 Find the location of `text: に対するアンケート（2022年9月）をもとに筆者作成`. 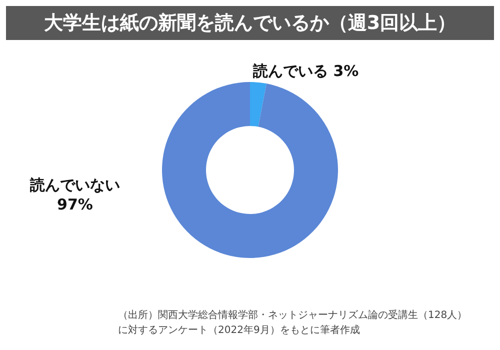

text: に対するアンケート（2022年9月）をもとに筆者作成 is located at coordinates (239, 331).